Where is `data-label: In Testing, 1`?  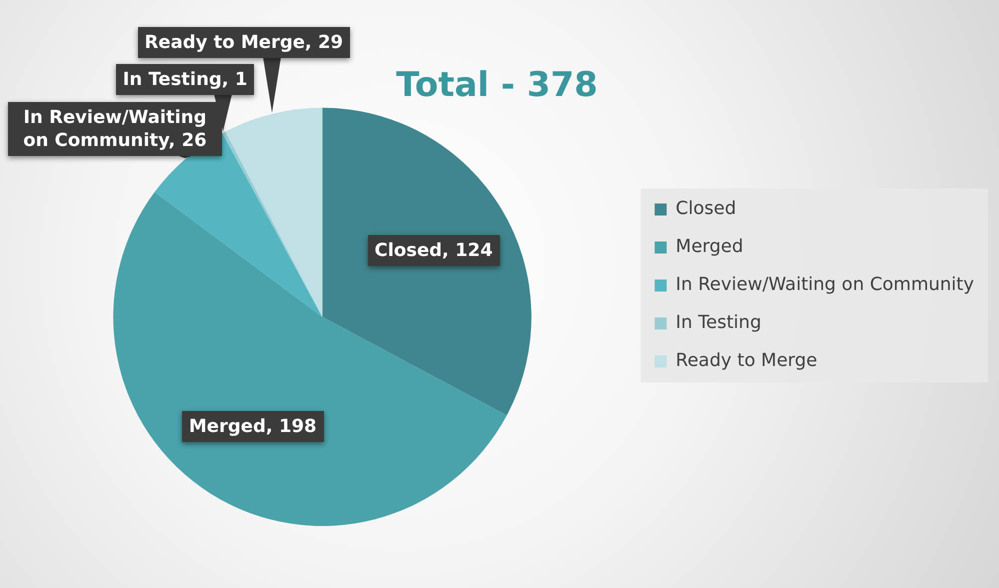
data-label: In Testing, 1 is located at coordinates (185, 80).